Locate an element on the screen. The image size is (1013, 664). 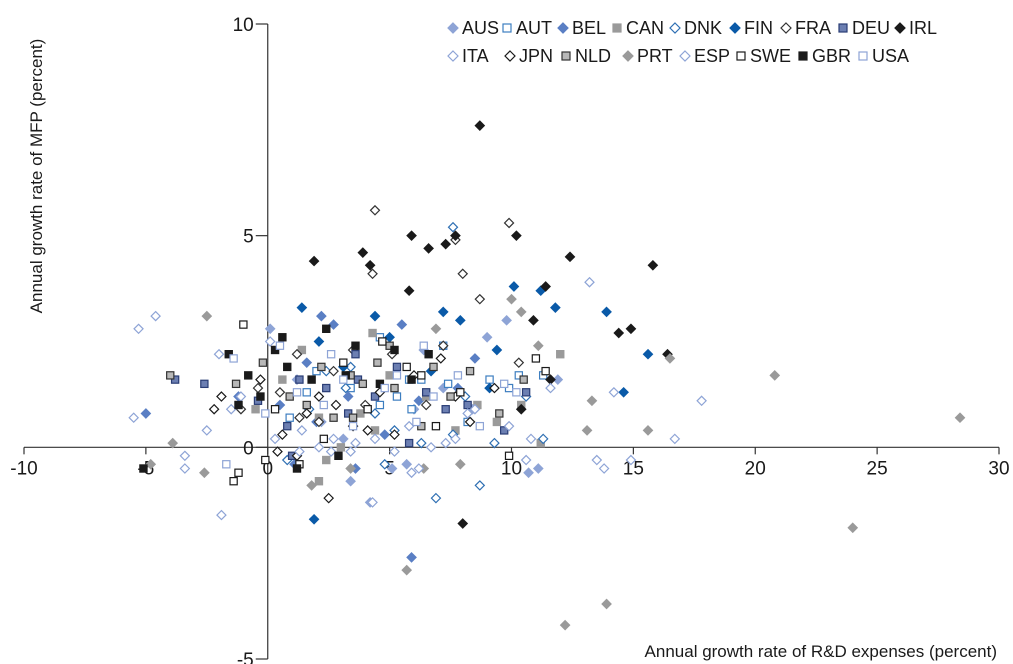
legend-label: SWE is located at coordinates (770, 56).